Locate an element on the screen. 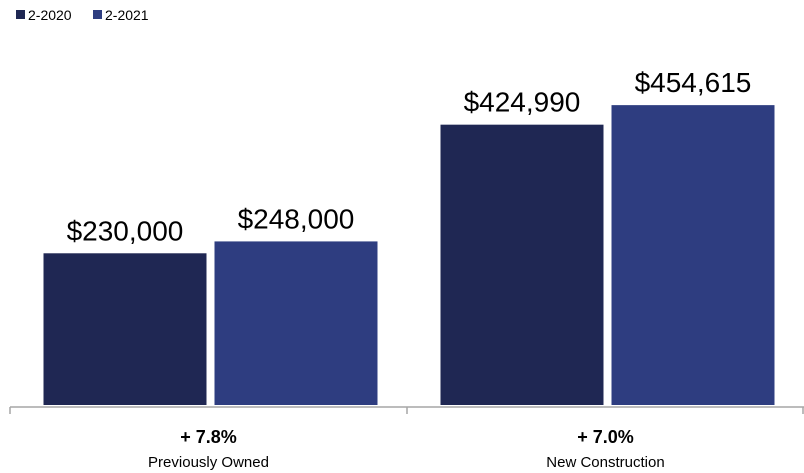  legend-label-2: 2-2021 is located at coordinates (127, 15).